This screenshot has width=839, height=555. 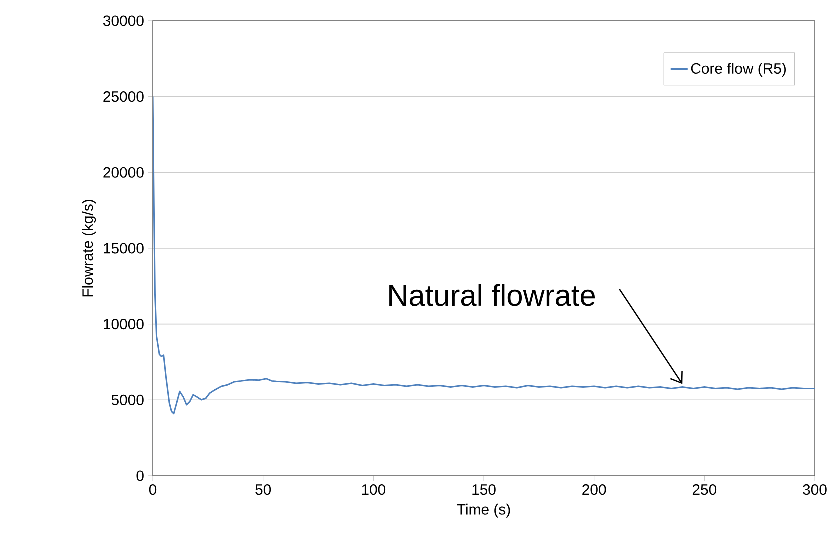 What do you see at coordinates (124, 324) in the screenshot?
I see `y-tick-label: 10000` at bounding box center [124, 324].